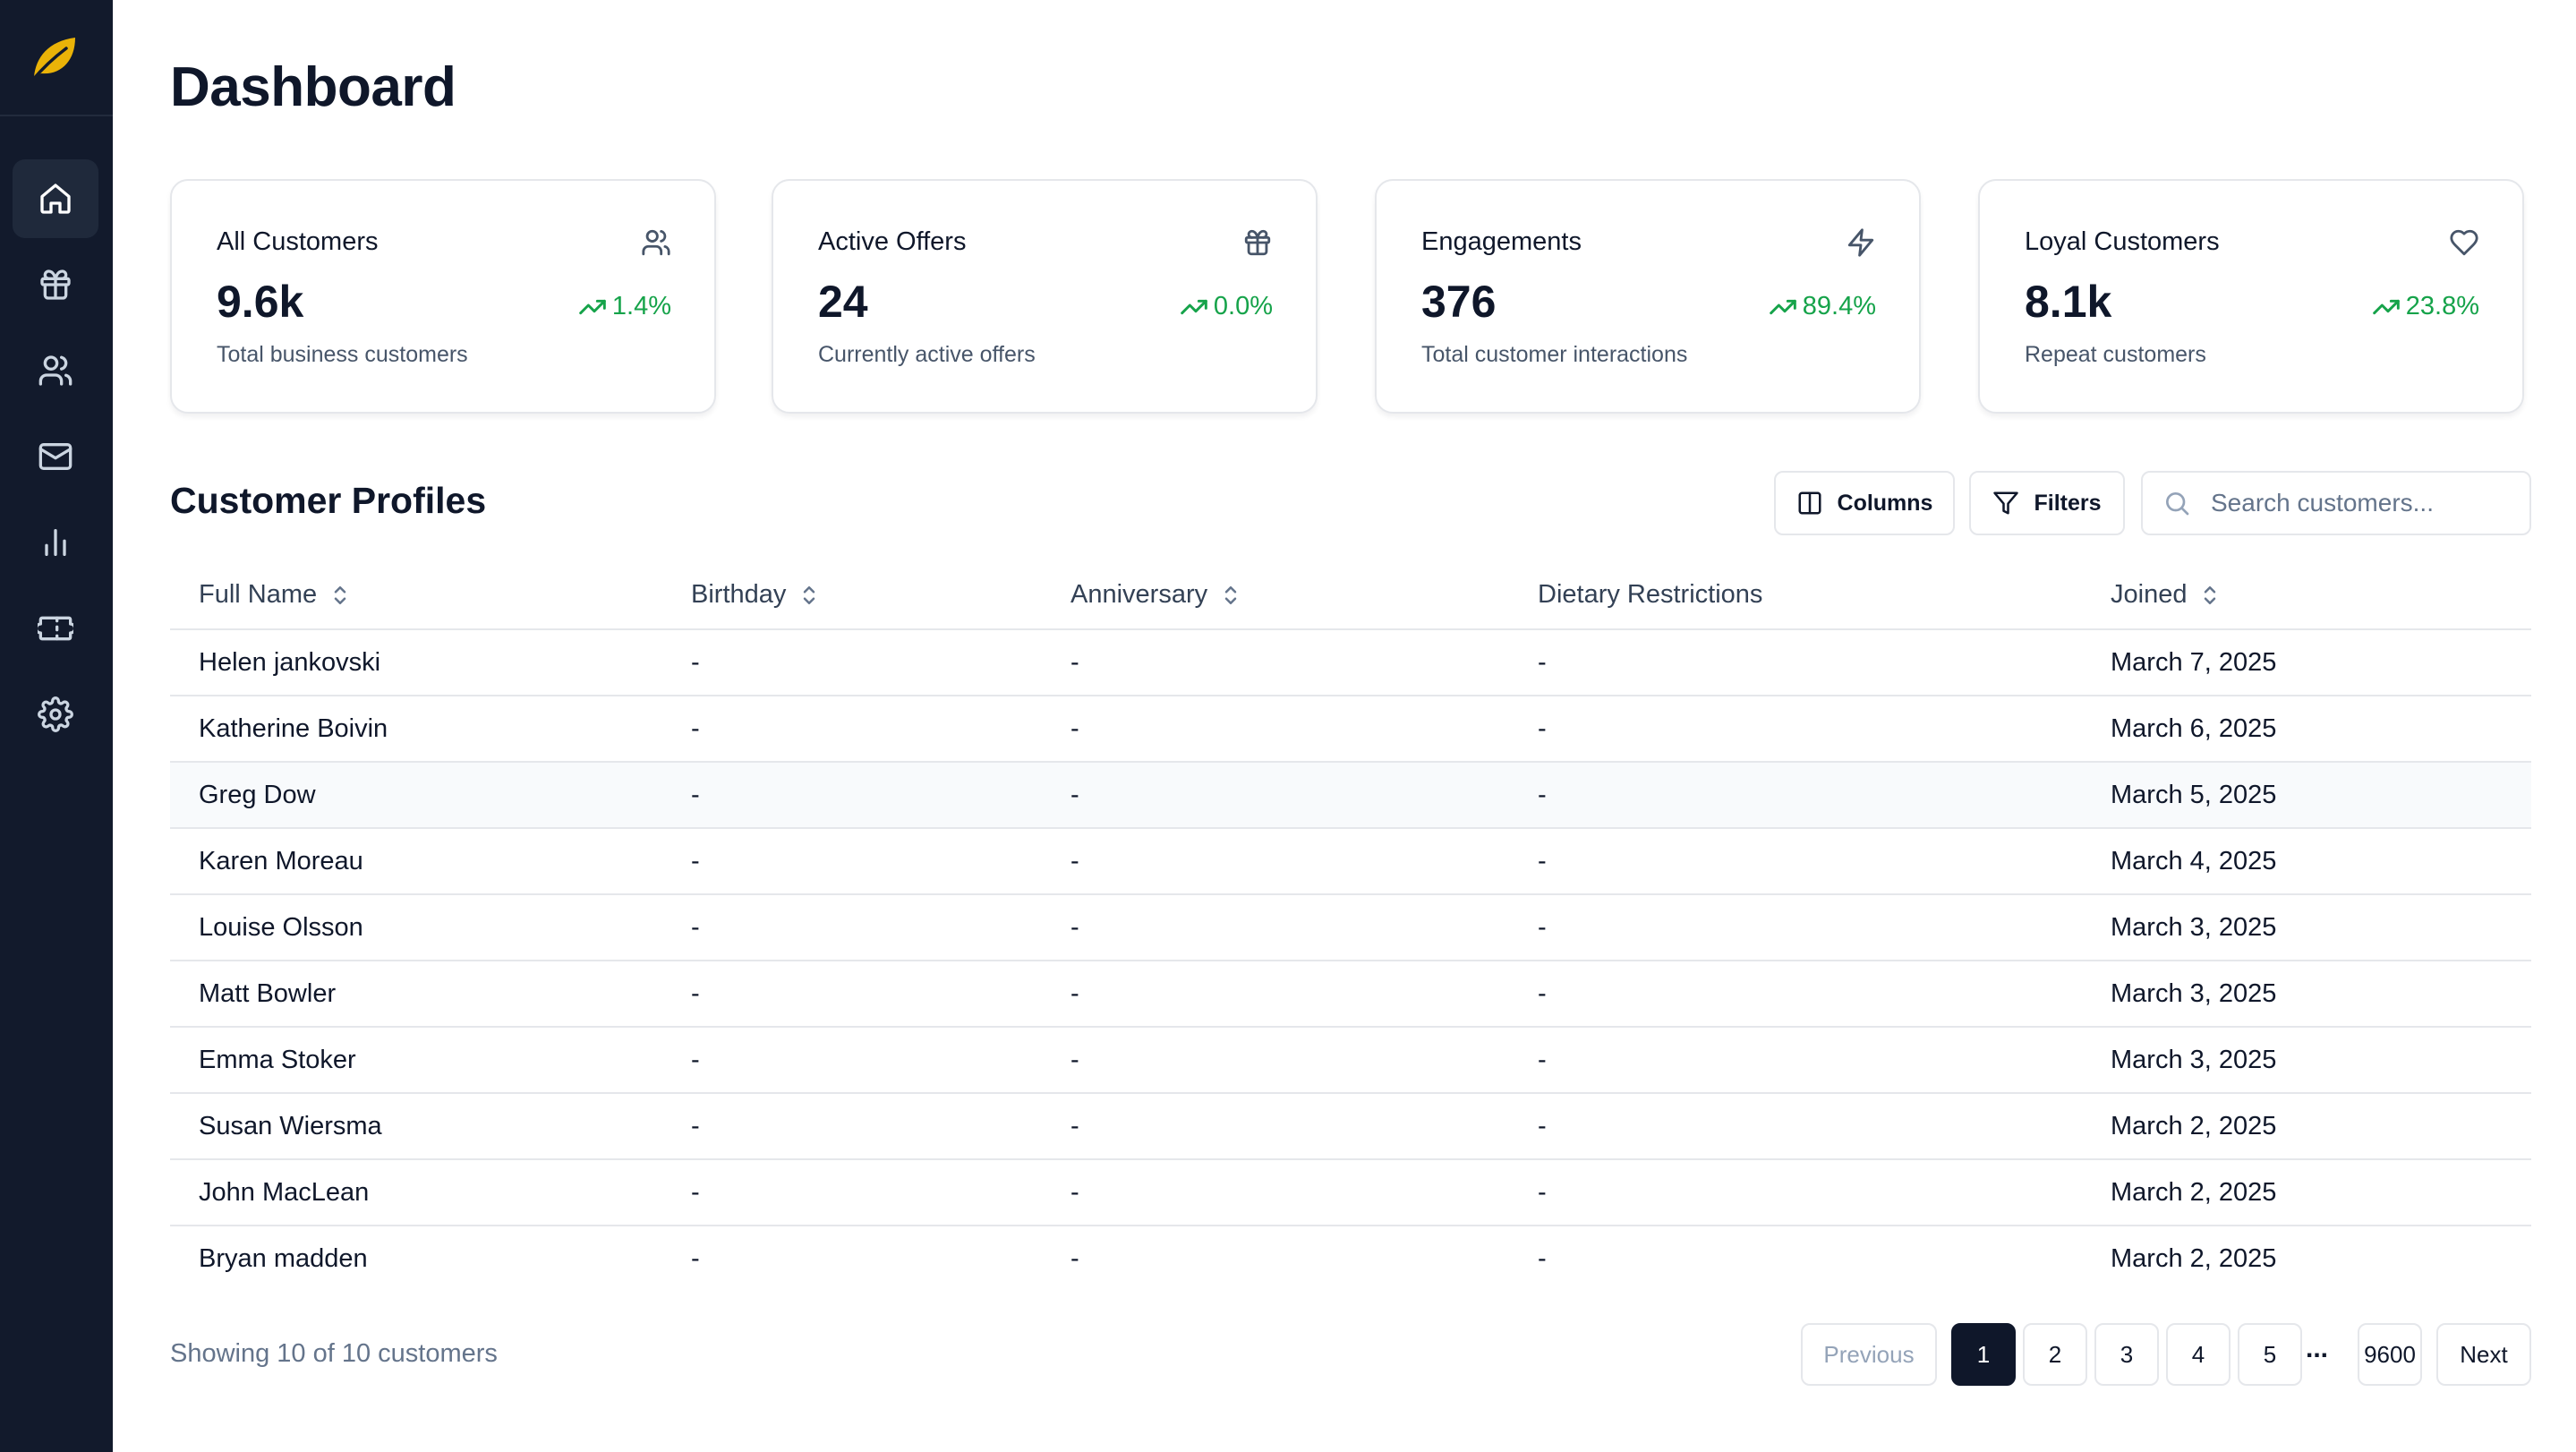 Image resolution: width=2576 pixels, height=1452 pixels. Describe the element at coordinates (258, 594) in the screenshot. I see `column-header-label: Full Name` at that location.